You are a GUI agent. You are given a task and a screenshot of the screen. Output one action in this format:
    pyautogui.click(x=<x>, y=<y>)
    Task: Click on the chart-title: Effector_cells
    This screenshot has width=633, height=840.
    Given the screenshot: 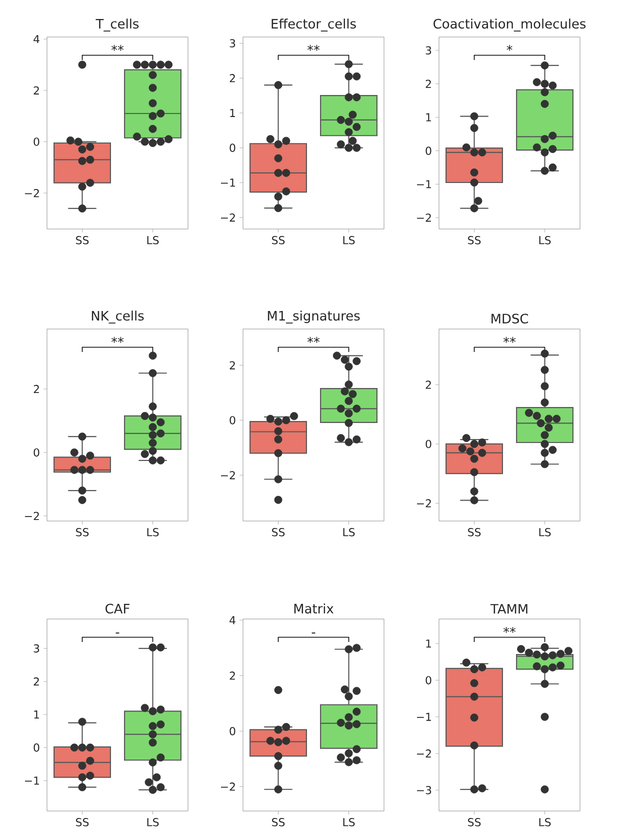 What is the action you would take?
    pyautogui.click(x=314, y=25)
    